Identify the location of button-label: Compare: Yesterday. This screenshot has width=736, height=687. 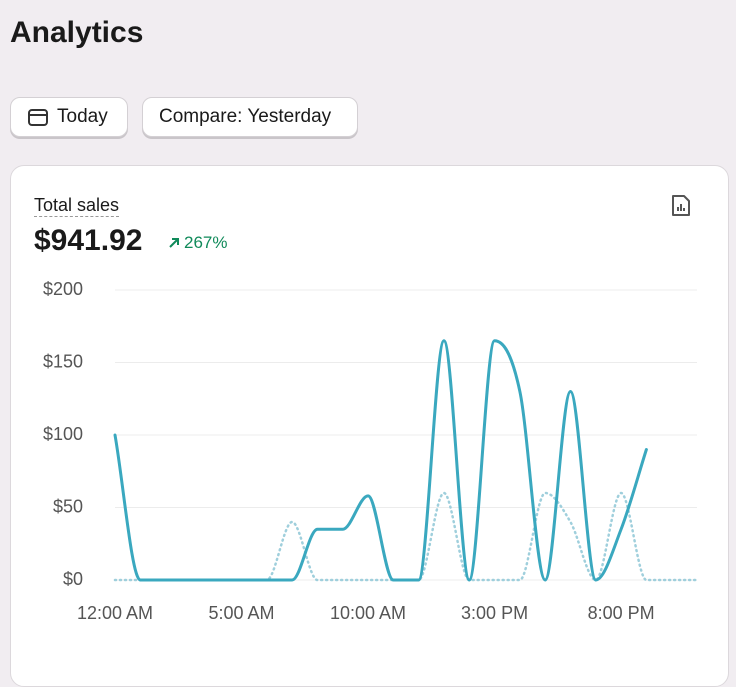
(245, 116).